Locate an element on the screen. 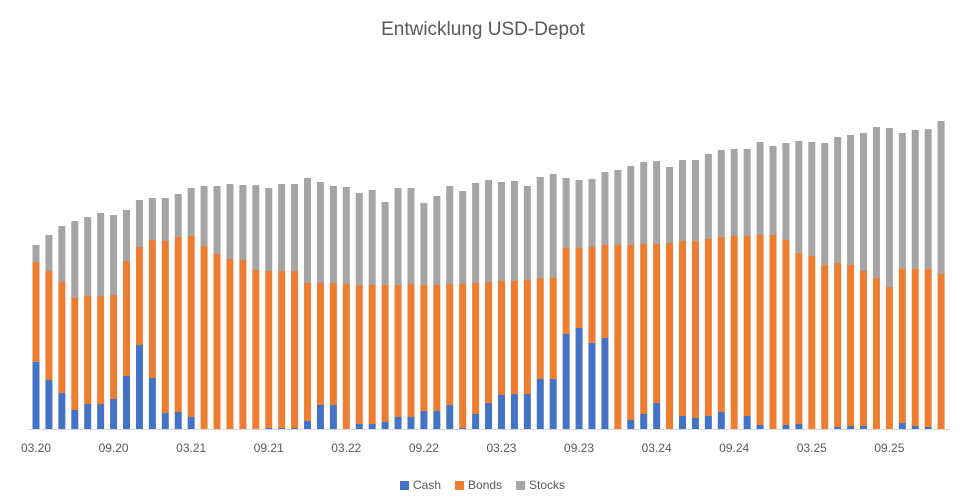 The image size is (966, 504). legend-label: Stocks is located at coordinates (547, 485).